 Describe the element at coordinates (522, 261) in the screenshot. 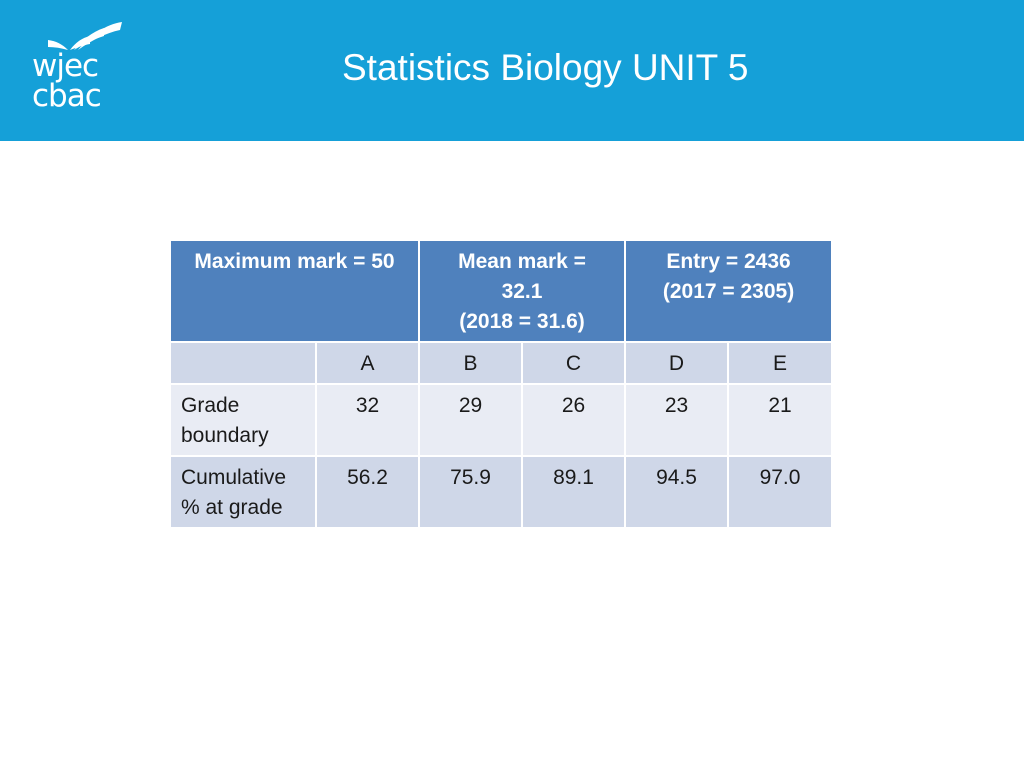

I see `mean-mark-label: Mean mark =` at that location.